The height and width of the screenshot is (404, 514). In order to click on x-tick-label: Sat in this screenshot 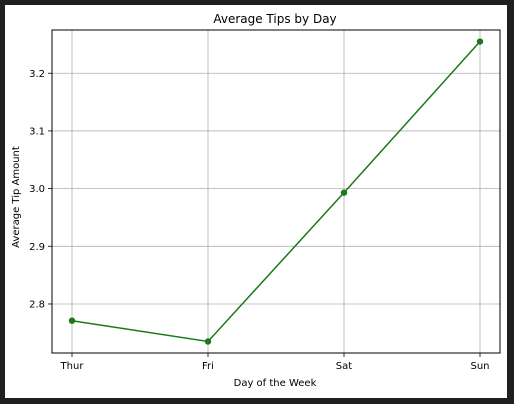, I will do `click(344, 366)`.